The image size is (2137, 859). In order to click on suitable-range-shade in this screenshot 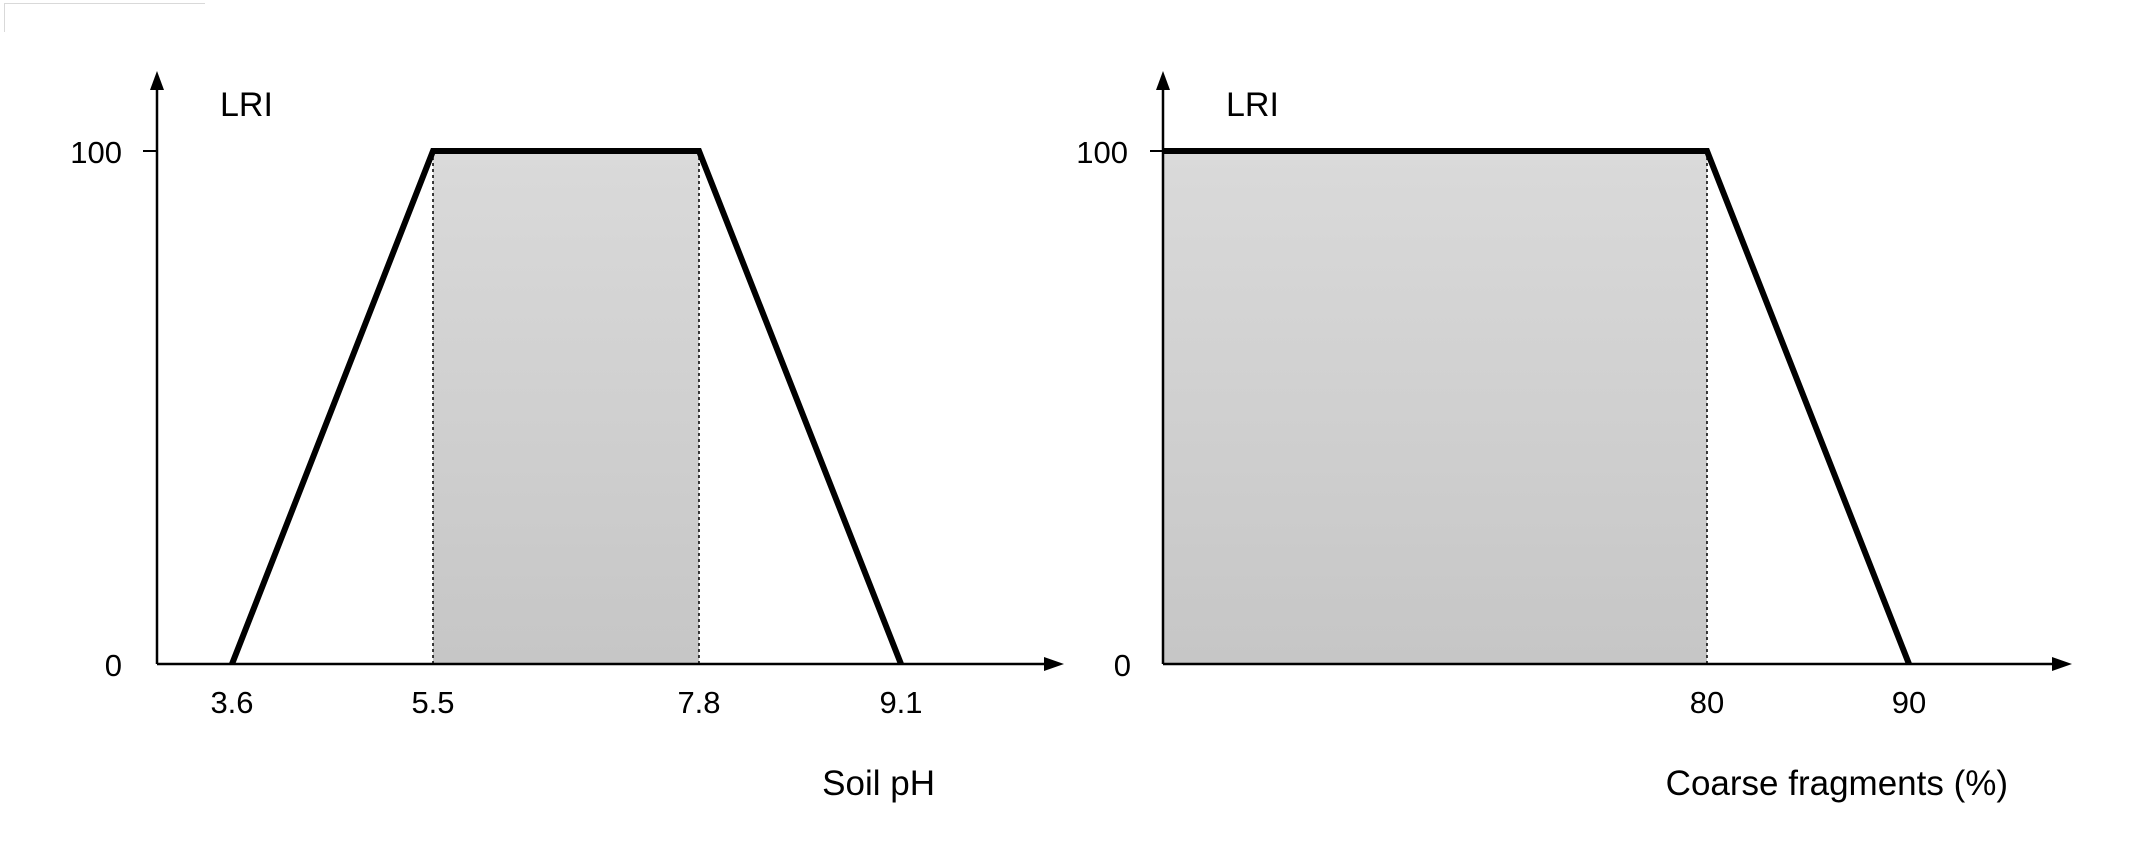, I will do `click(566, 407)`.